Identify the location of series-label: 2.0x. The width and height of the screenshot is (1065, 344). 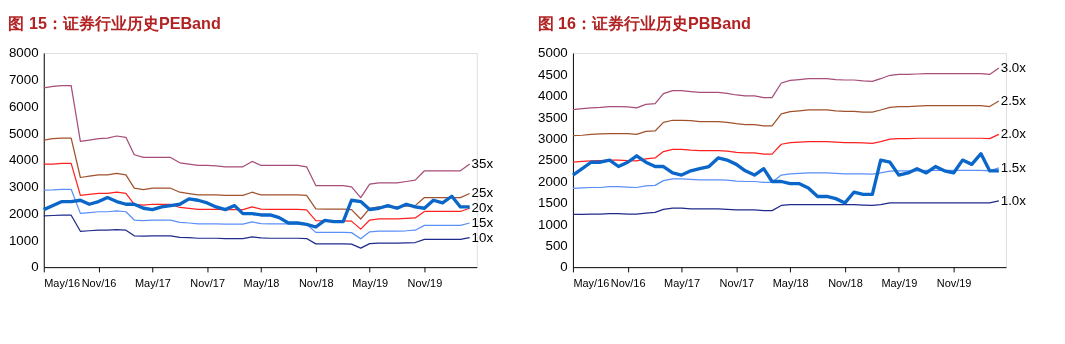
(1013, 134).